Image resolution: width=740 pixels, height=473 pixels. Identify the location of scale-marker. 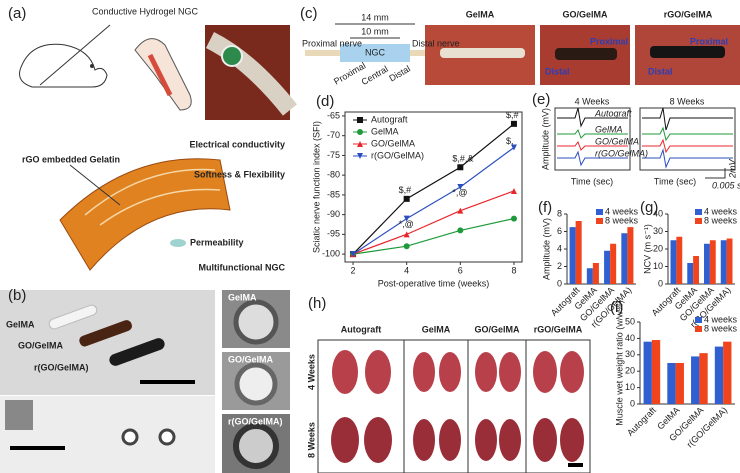
(715, 173).